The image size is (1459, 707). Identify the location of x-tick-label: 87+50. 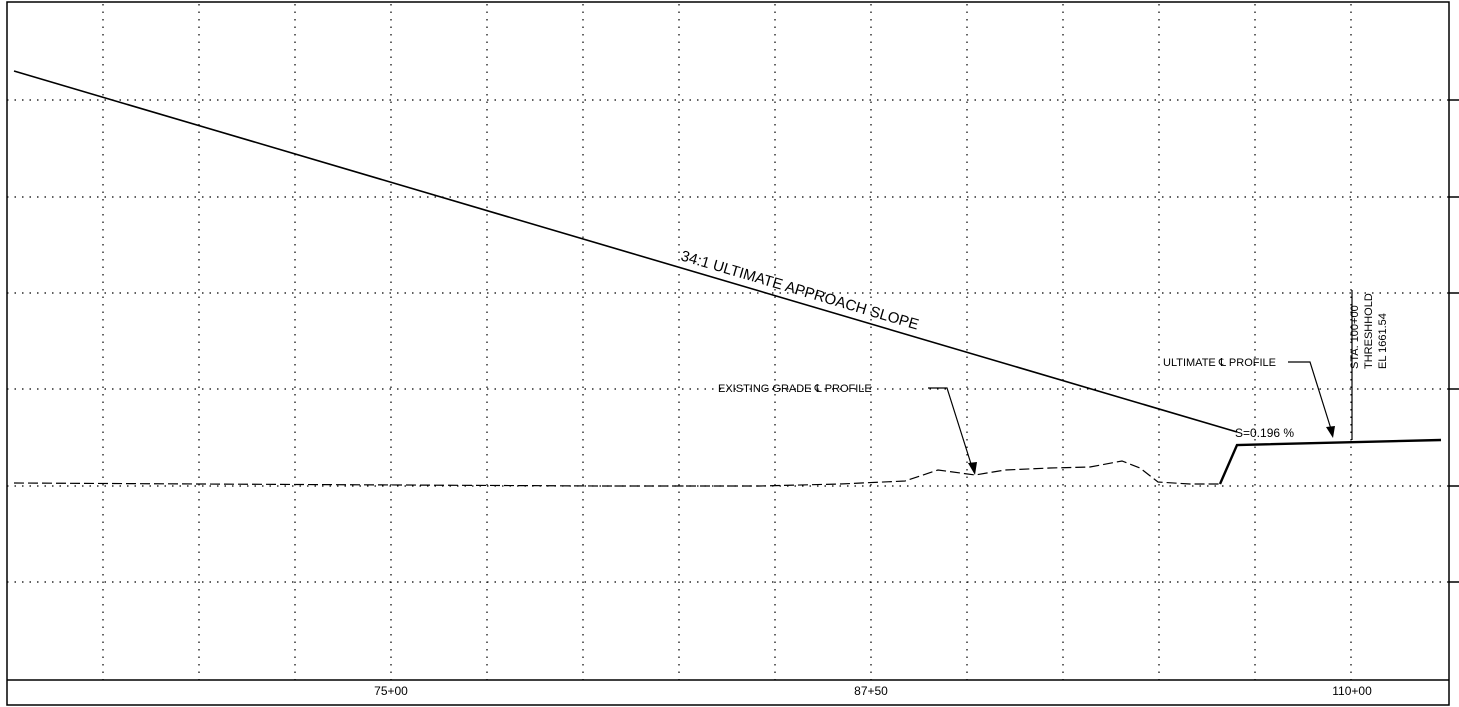
(871, 691).